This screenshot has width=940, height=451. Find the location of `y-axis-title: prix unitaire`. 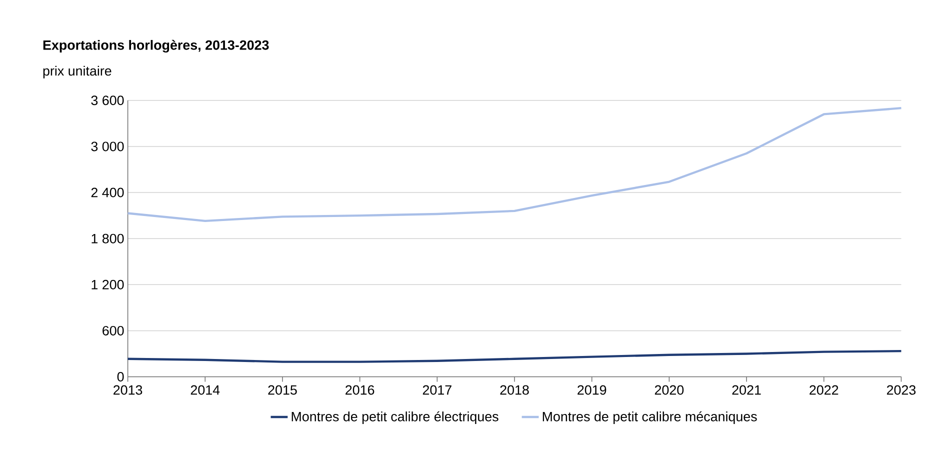

y-axis-title: prix unitaire is located at coordinates (77, 72).